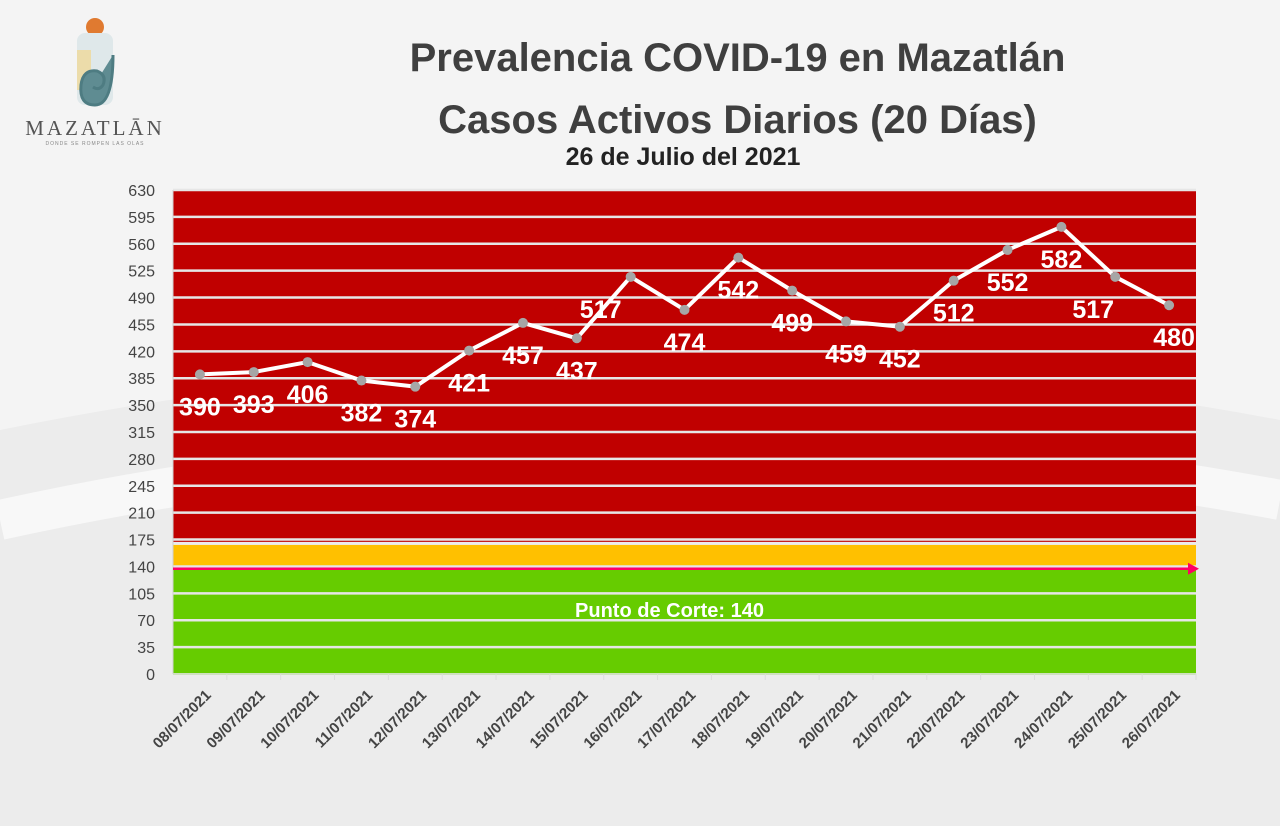 This screenshot has height=826, width=1280. Describe the element at coordinates (141, 567) in the screenshot. I see `y-tick-label: 140` at that location.